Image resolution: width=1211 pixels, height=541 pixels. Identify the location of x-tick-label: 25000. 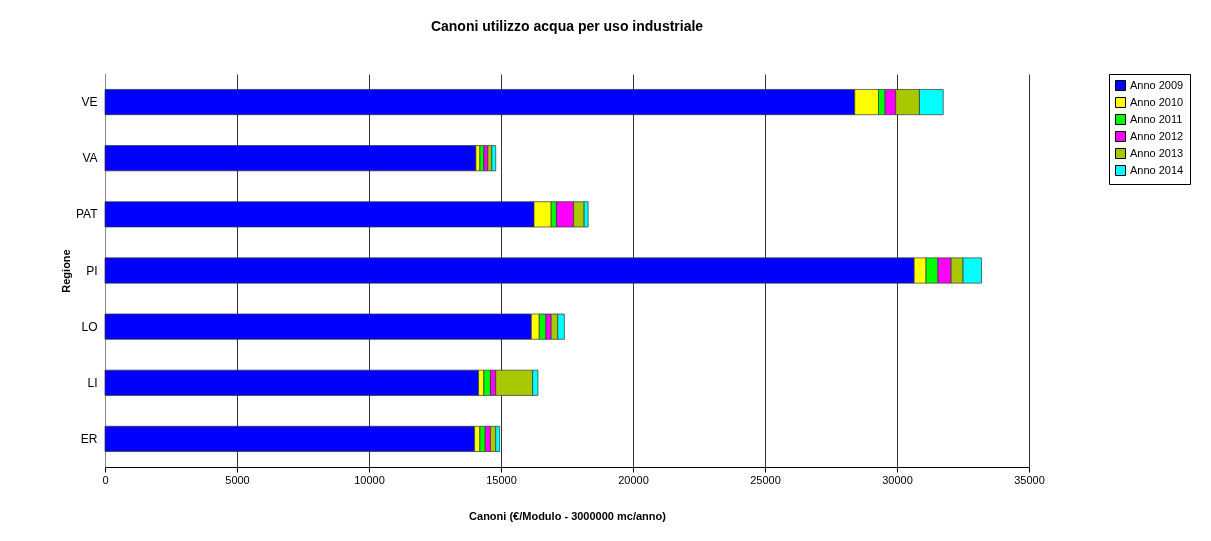
(765, 479).